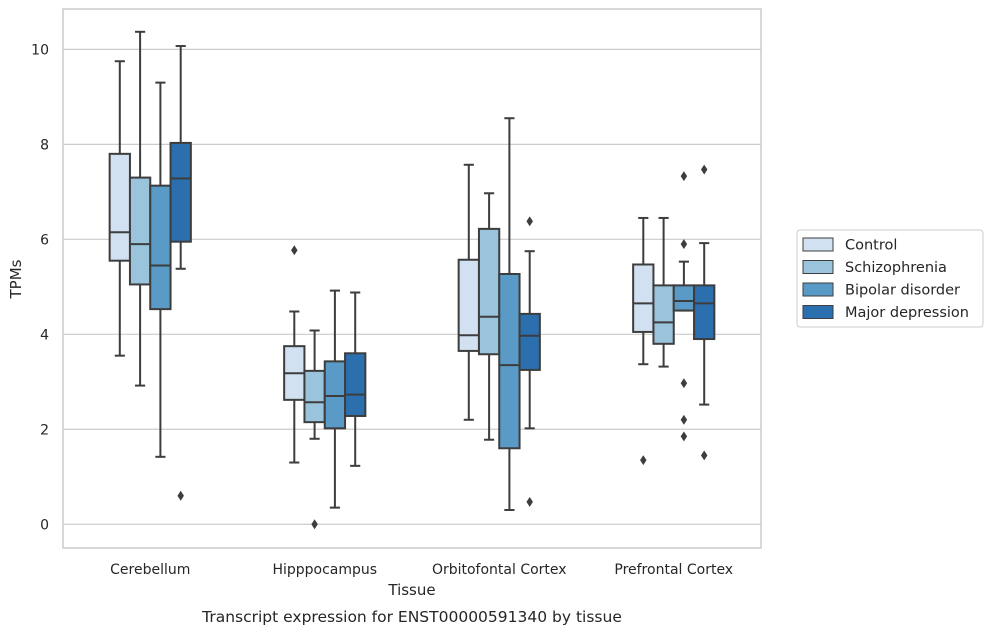 This screenshot has height=634, width=992. I want to click on y-tick-label: 10, so click(40, 50).